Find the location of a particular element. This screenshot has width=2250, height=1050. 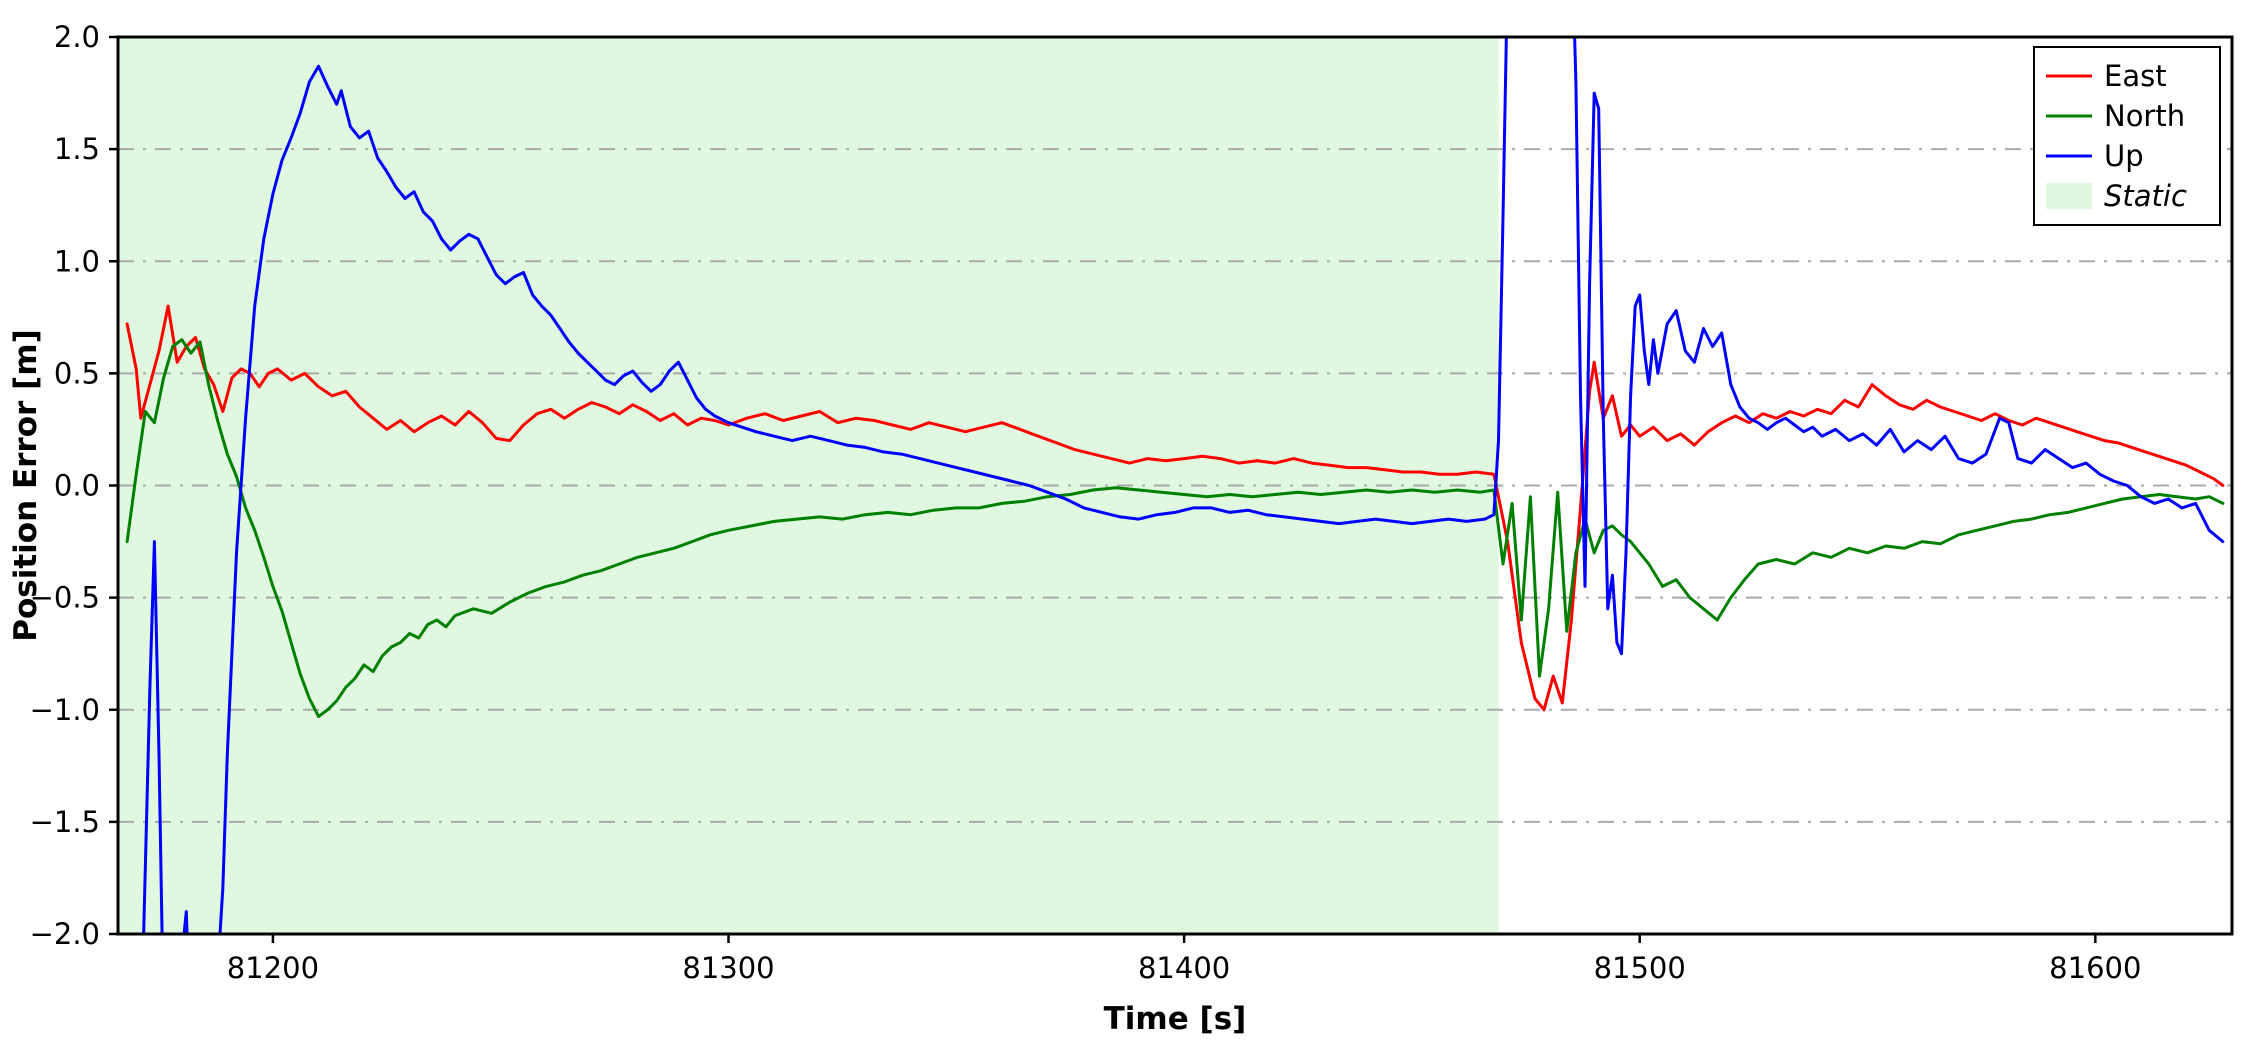

y-tick-label: 0.5 is located at coordinates (77, 373).